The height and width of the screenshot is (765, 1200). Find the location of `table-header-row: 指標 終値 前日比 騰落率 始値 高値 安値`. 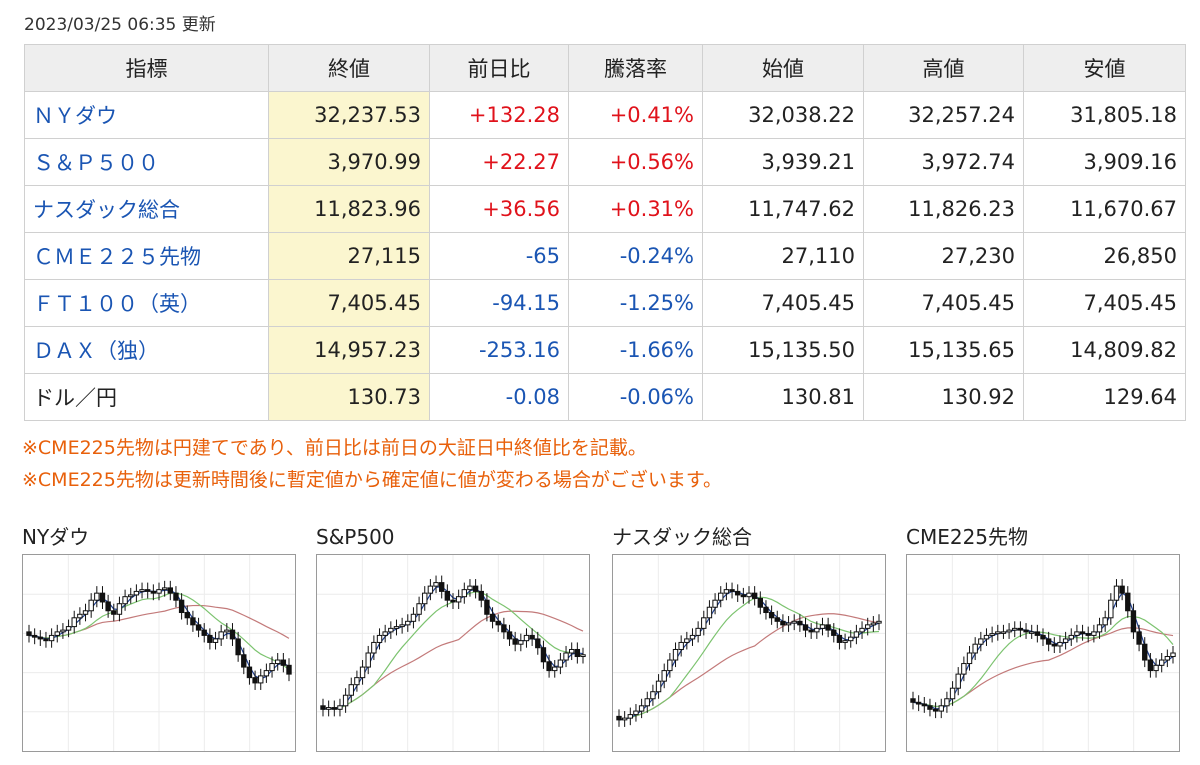

table-header-row: 指標 終値 前日比 騰落率 始値 高値 安値 is located at coordinates (605, 68).